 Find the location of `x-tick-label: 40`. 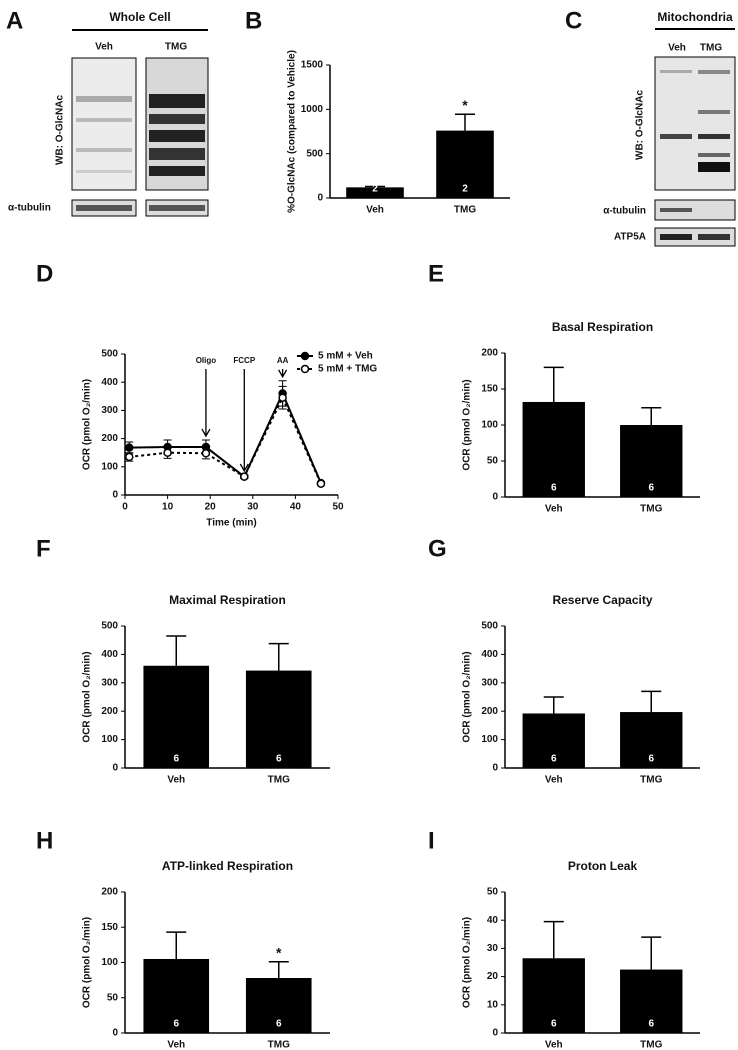

x-tick-label: 40 is located at coordinates (296, 507).